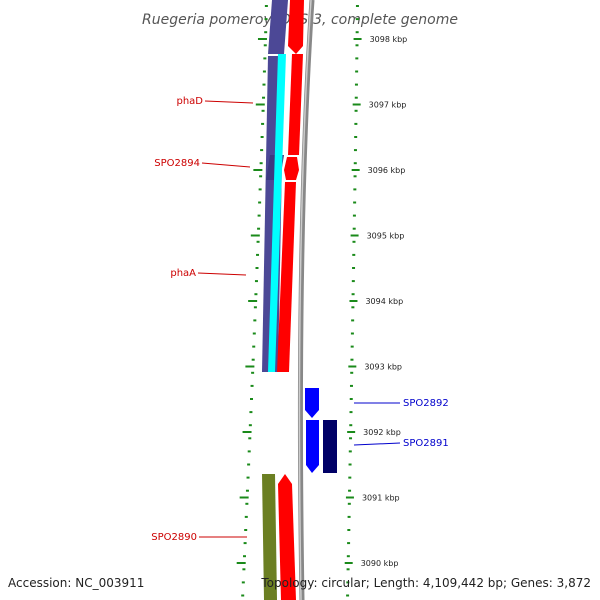  I want to click on gene-label-phad: phaD, so click(189, 101).